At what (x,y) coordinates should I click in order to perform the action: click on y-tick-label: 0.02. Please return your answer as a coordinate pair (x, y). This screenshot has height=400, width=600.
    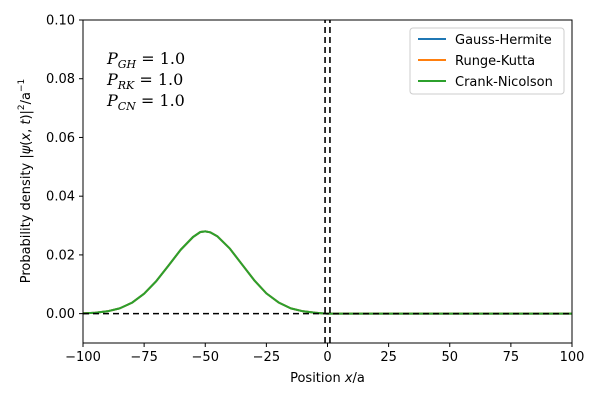
    Looking at the image, I should click on (60, 255).